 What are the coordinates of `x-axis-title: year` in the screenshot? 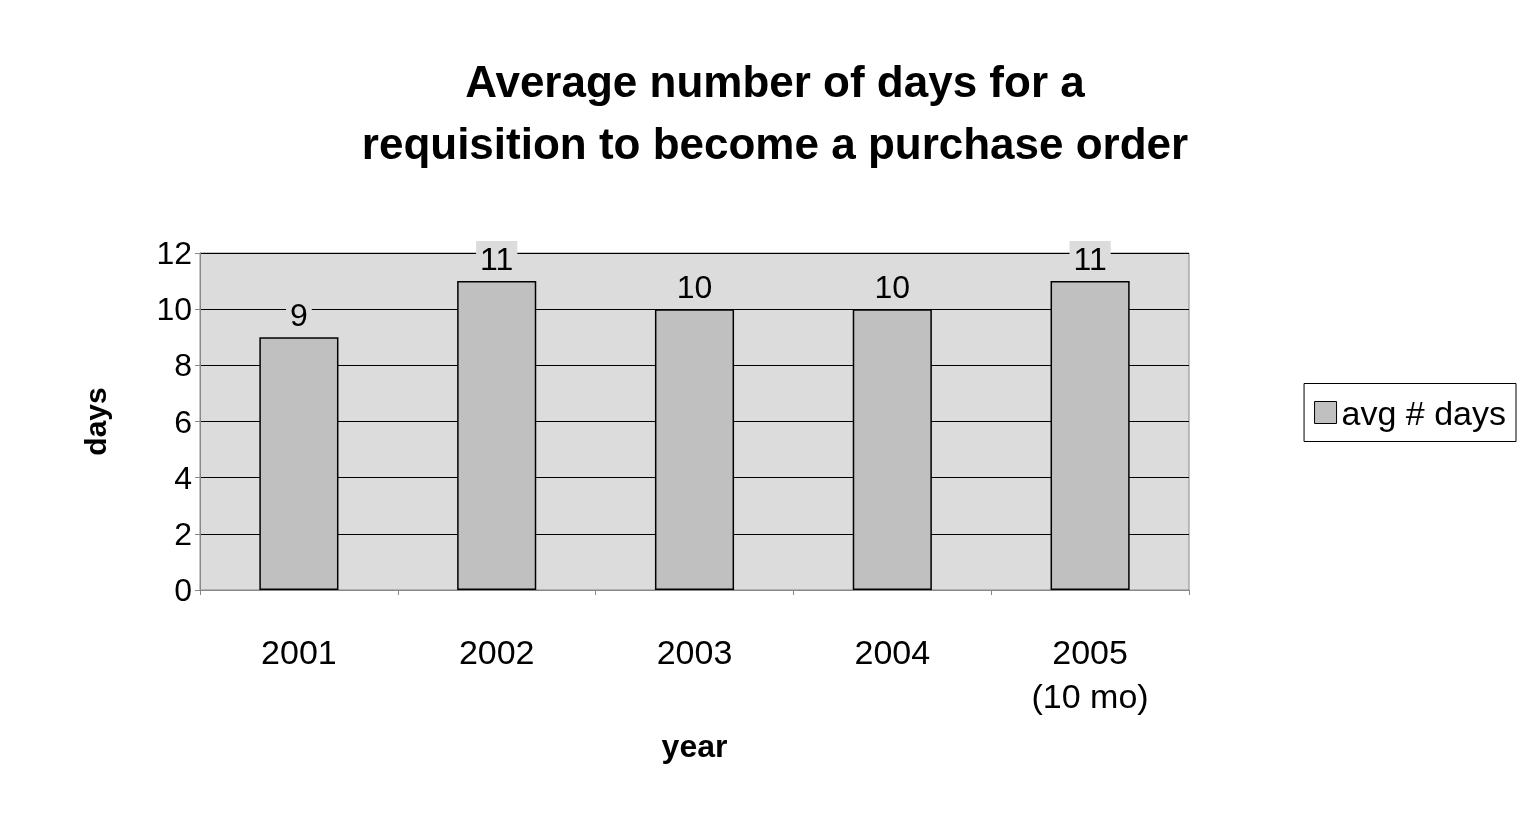 It's located at (694, 746).